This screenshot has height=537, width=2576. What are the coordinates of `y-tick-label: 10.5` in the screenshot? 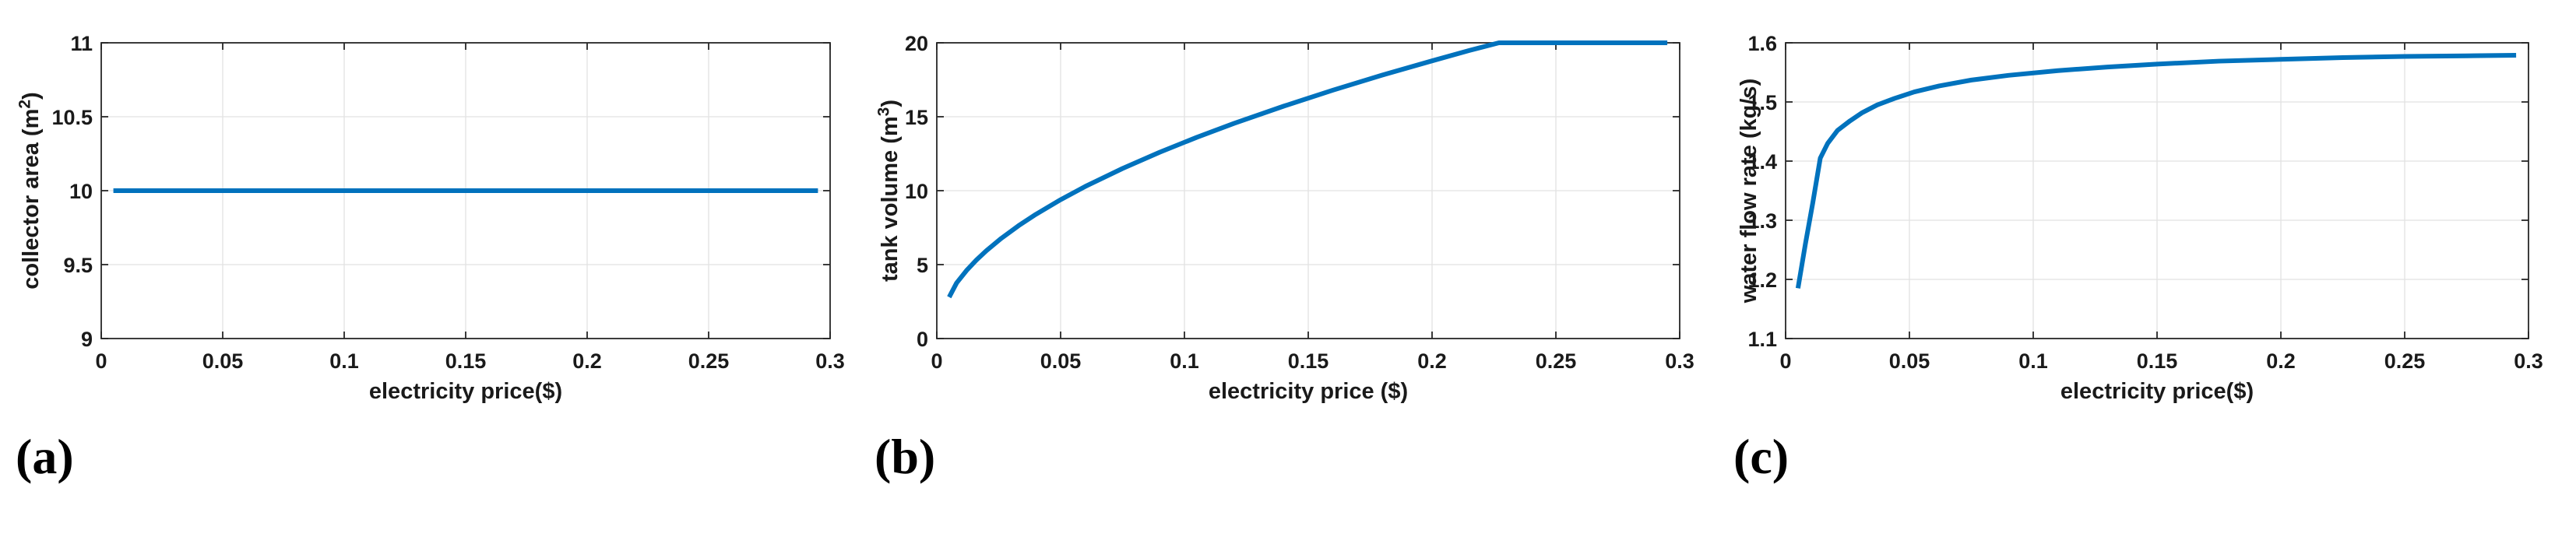 It's located at (72, 118).